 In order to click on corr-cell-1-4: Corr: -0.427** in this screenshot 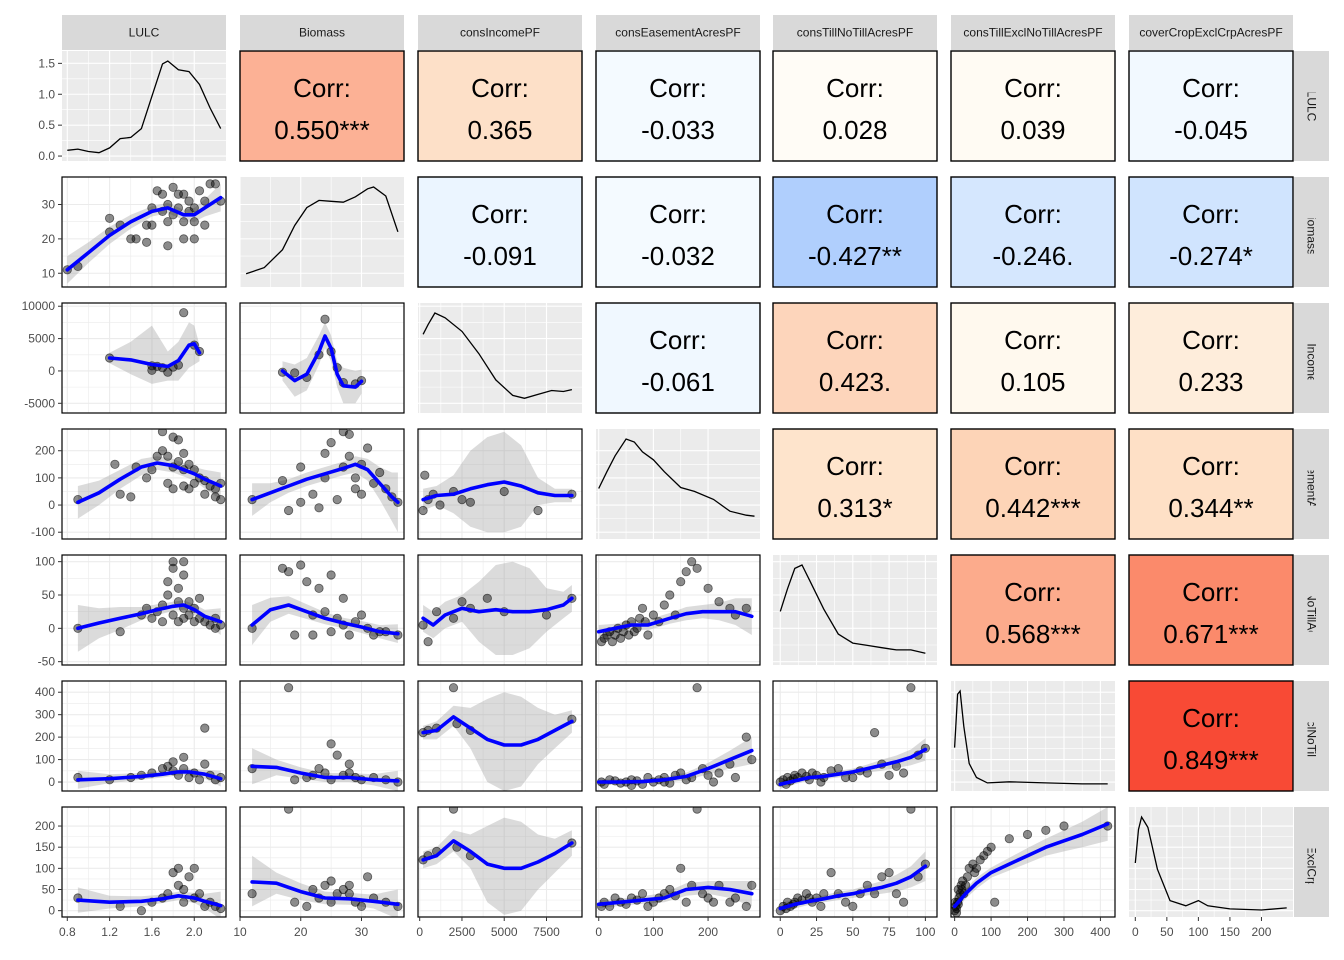, I will do `click(855, 232)`.